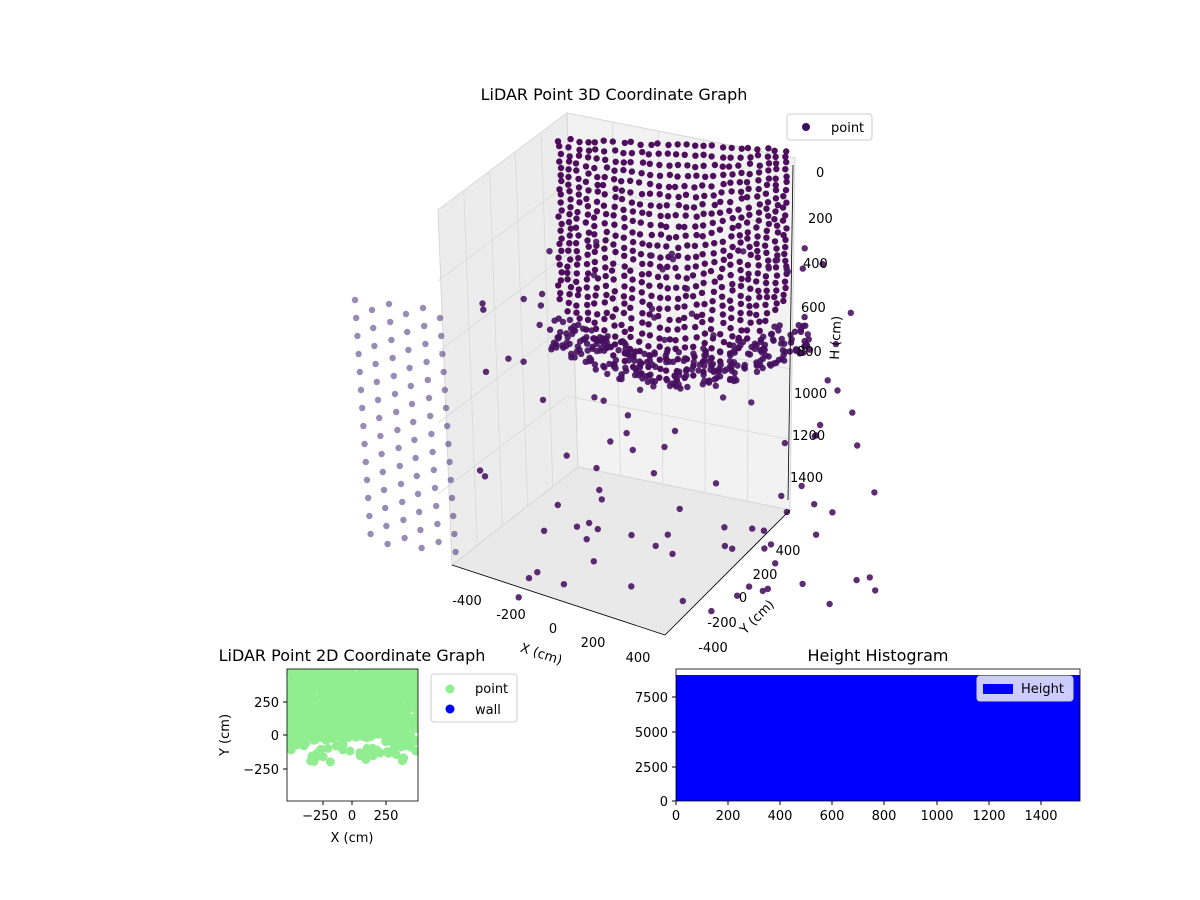 This screenshot has width=1200, height=900. I want to click on plot-3d-title: LiDAR Point 3D Coordinate Graph, so click(614, 94).